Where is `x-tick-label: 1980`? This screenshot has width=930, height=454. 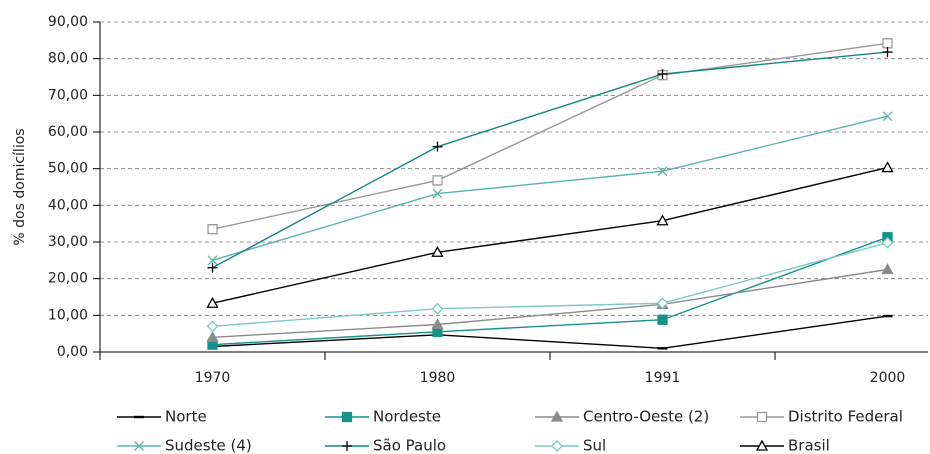
x-tick-label: 1980 is located at coordinates (438, 378).